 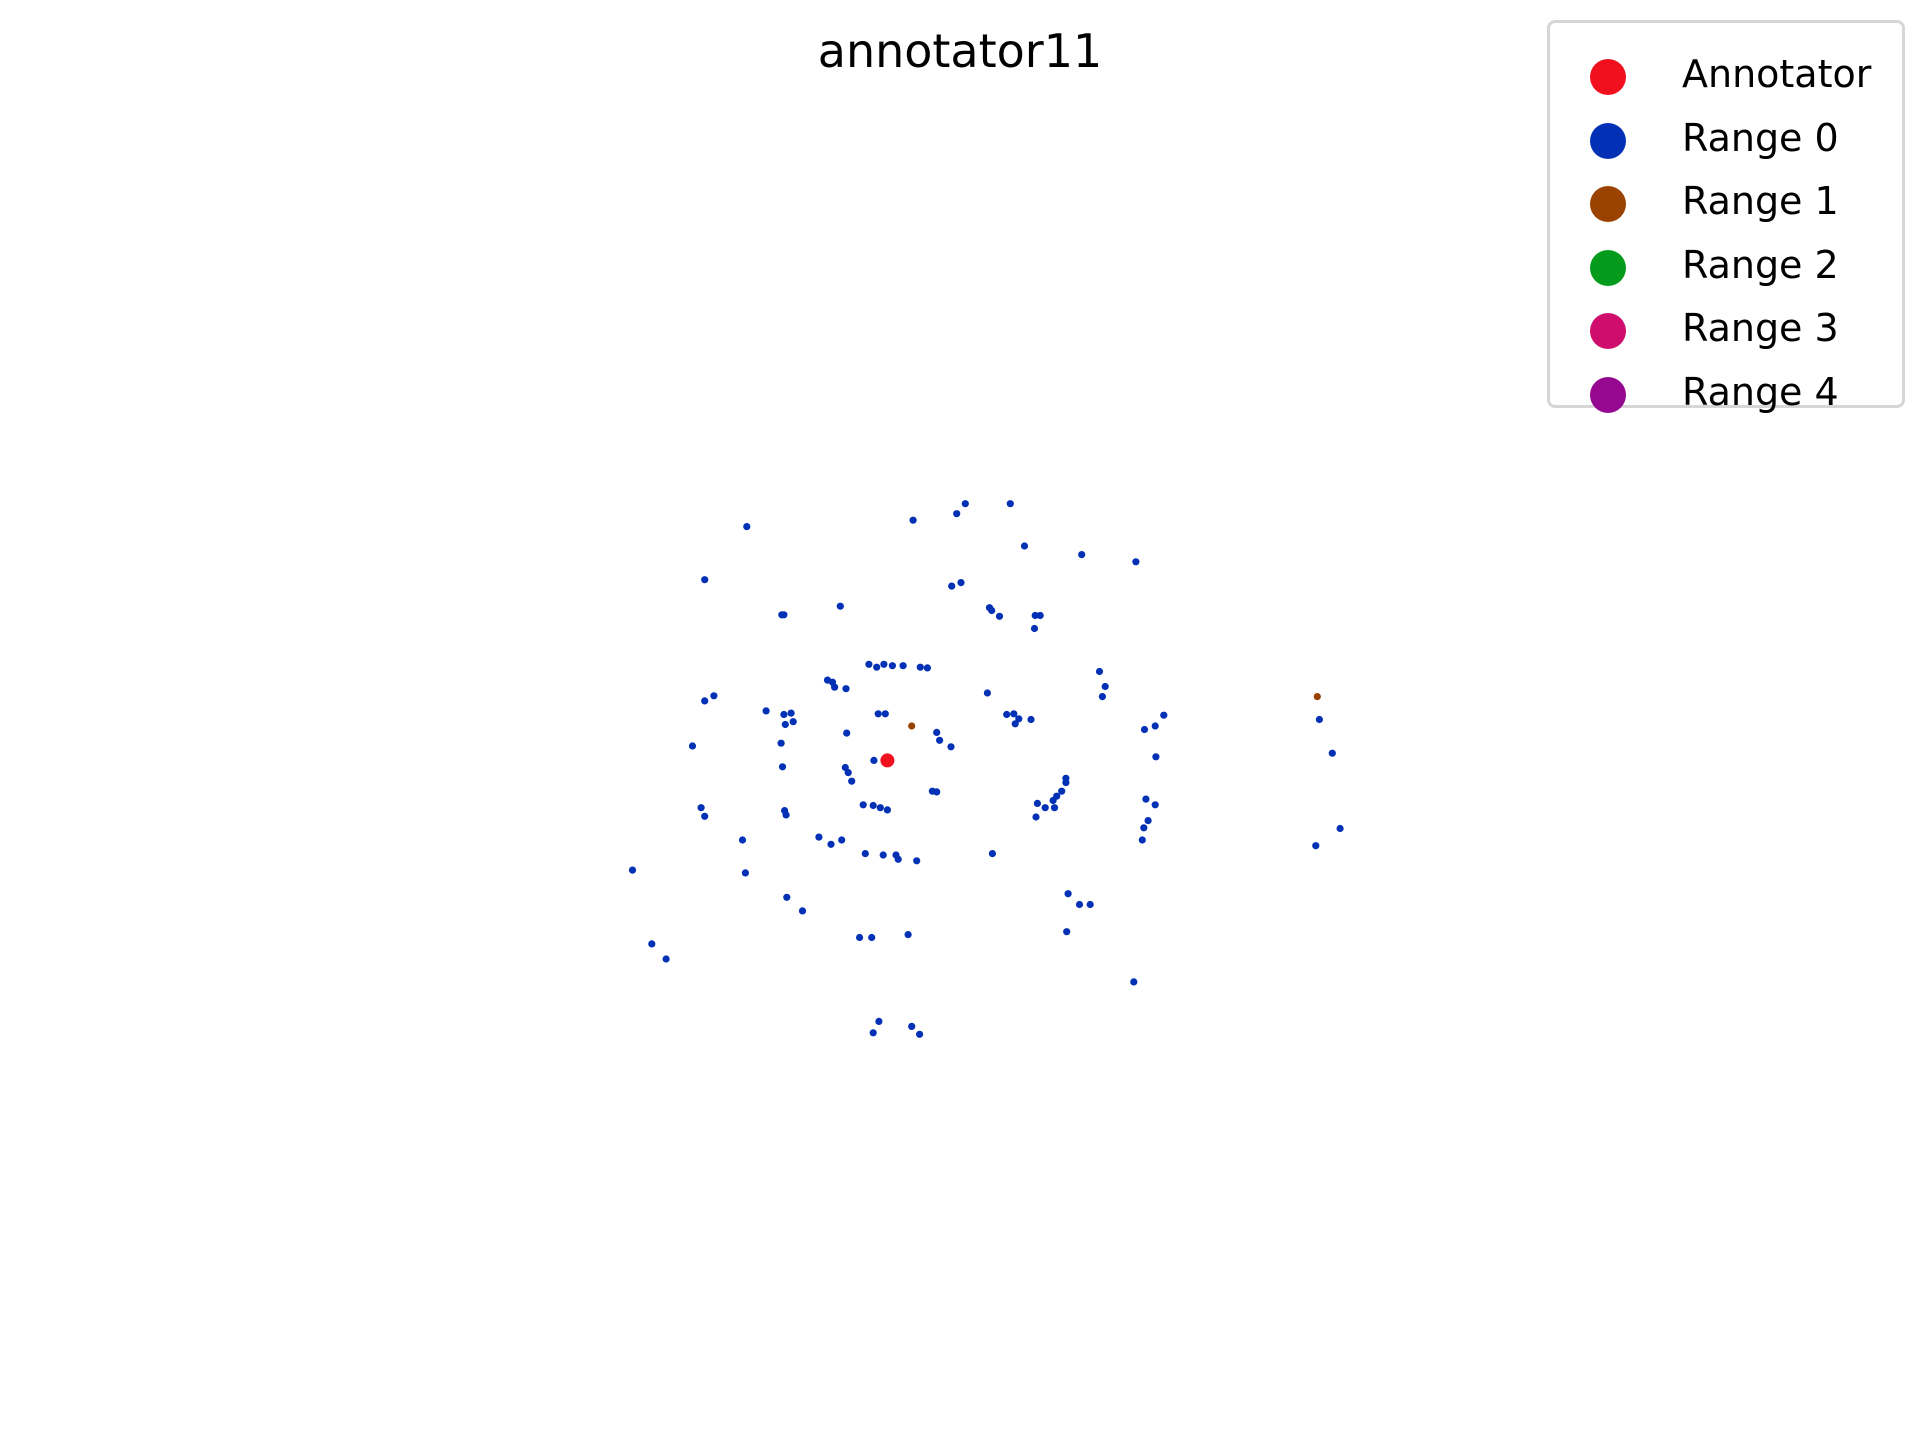 I want to click on legend-label-range-4: Range 4, so click(x=1760, y=391).